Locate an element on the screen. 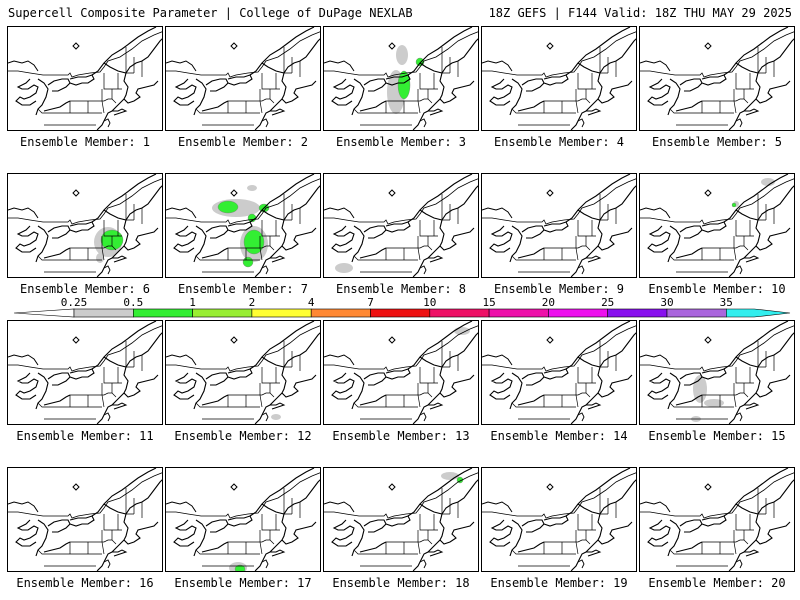 This screenshot has height=600, width=800. ensemble-member-label: Ensemble Member: 6 is located at coordinates (85, 289).